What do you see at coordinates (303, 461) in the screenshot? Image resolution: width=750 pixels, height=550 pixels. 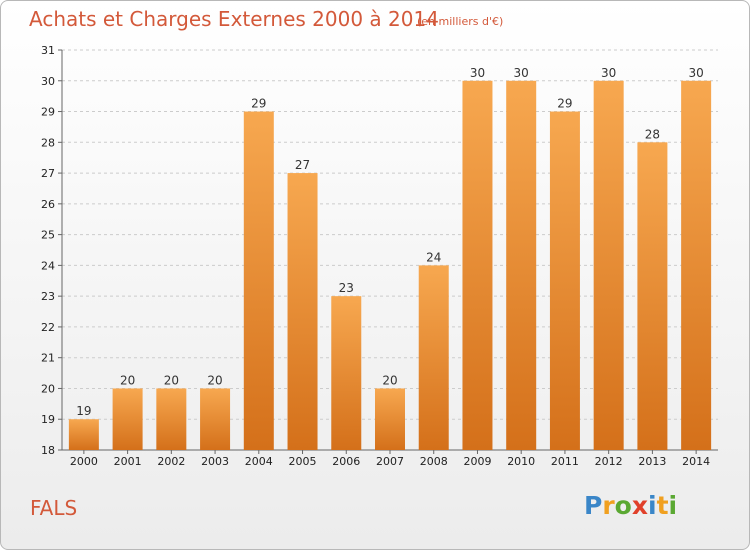 I see `x-tick-label: 2005` at bounding box center [303, 461].